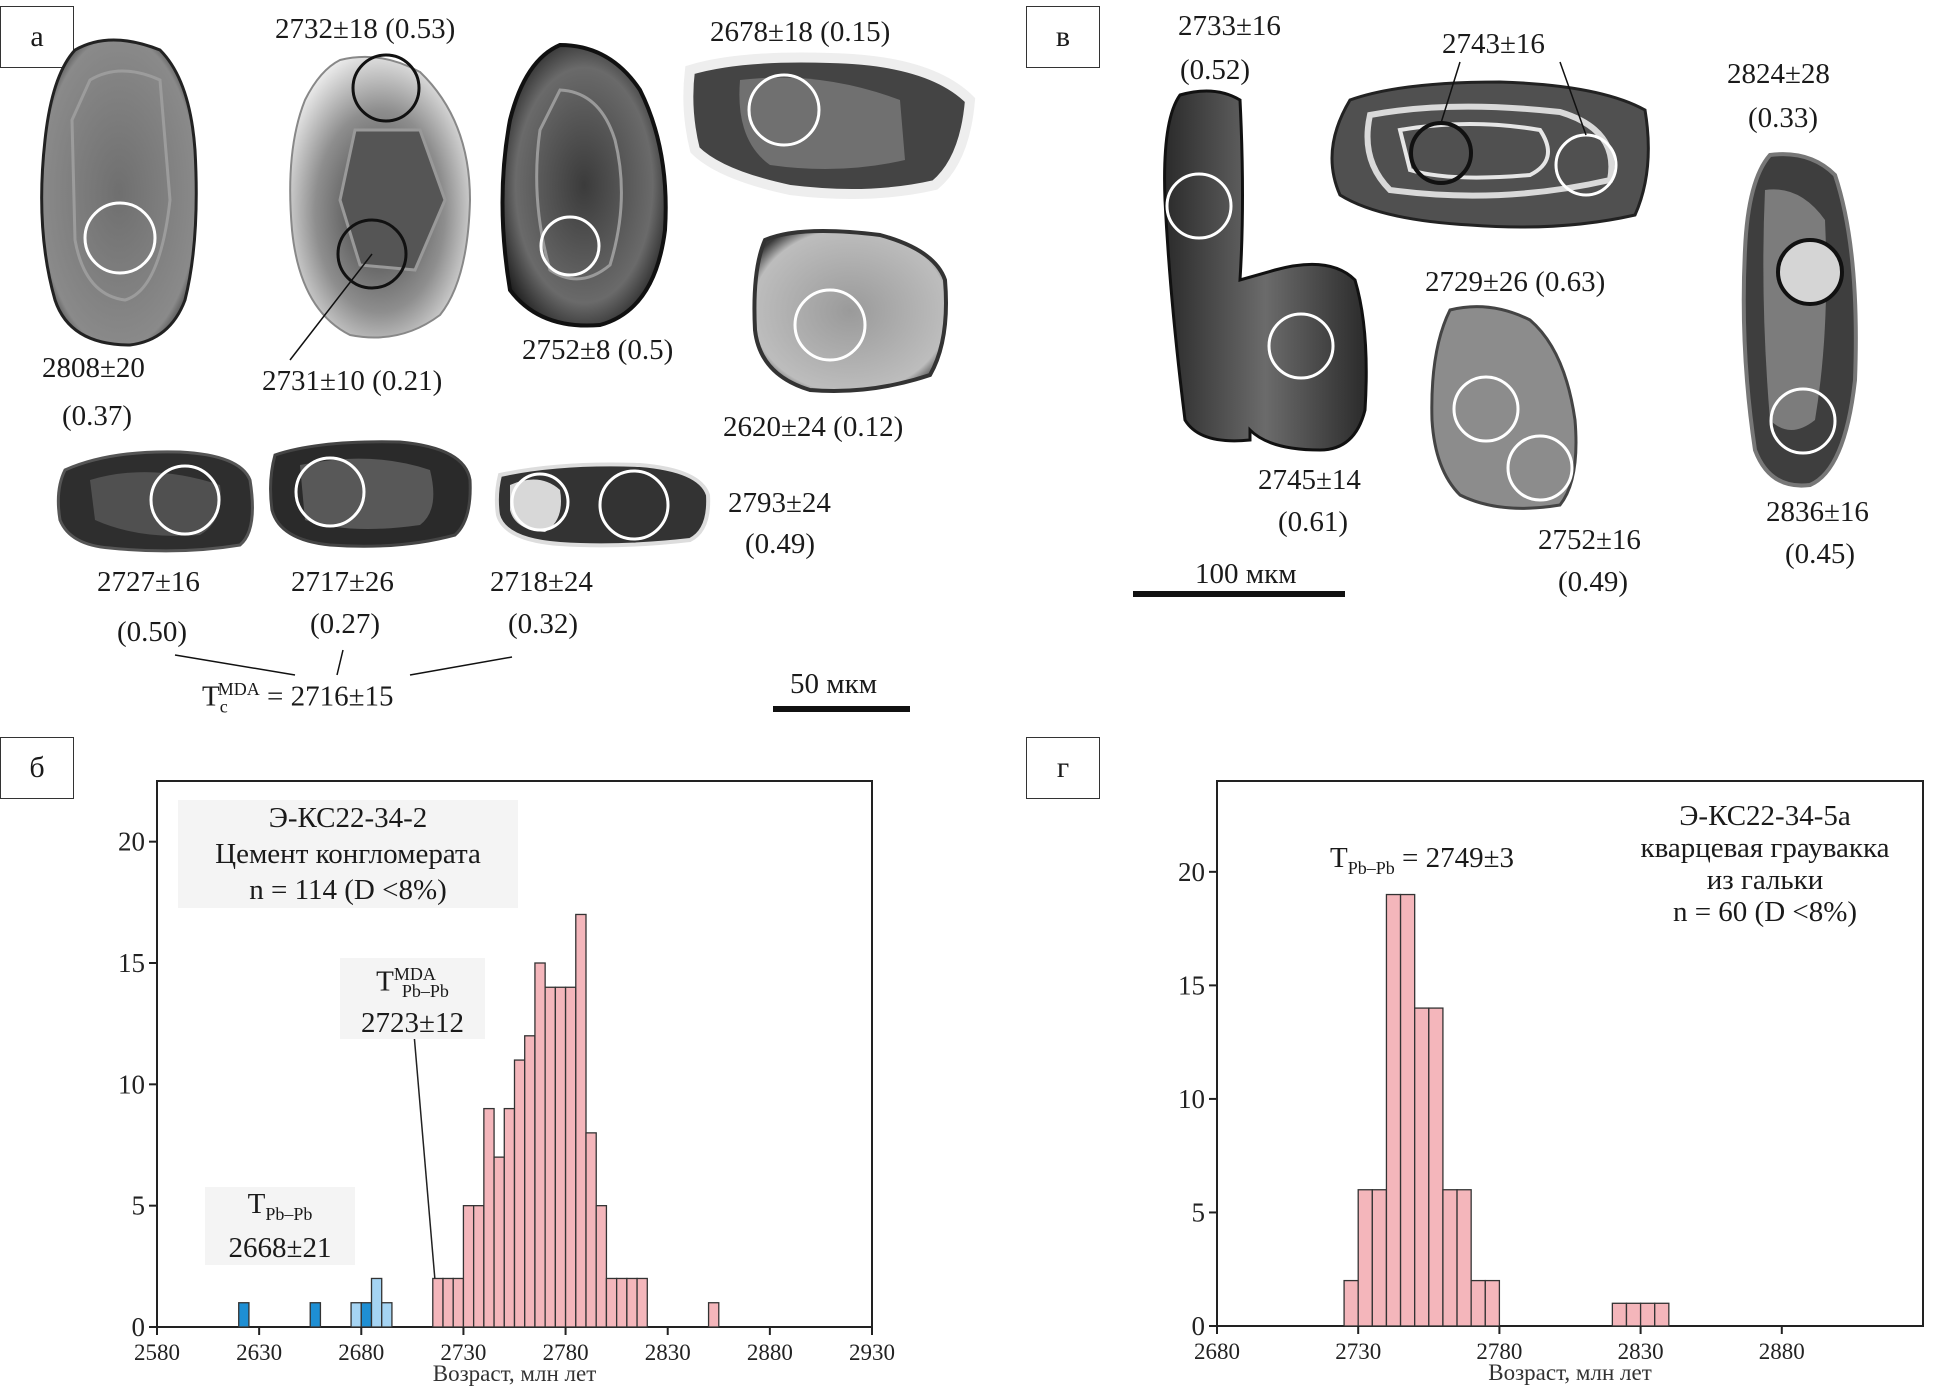 This screenshot has width=1941, height=1394. Describe the element at coordinates (280, 1247) in the screenshot. I see `young-value: 2668±21` at that location.